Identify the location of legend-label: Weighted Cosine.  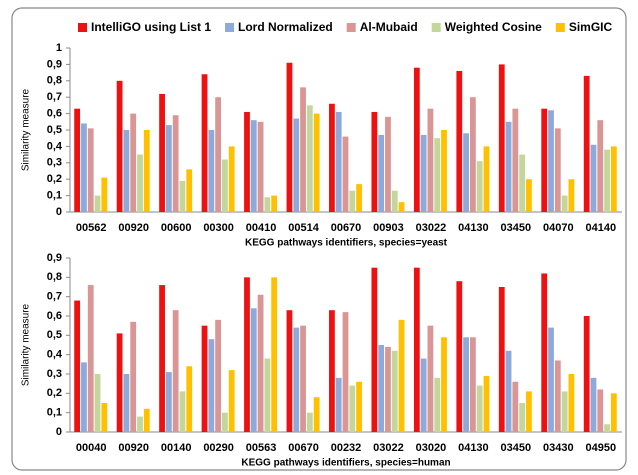
(493, 27).